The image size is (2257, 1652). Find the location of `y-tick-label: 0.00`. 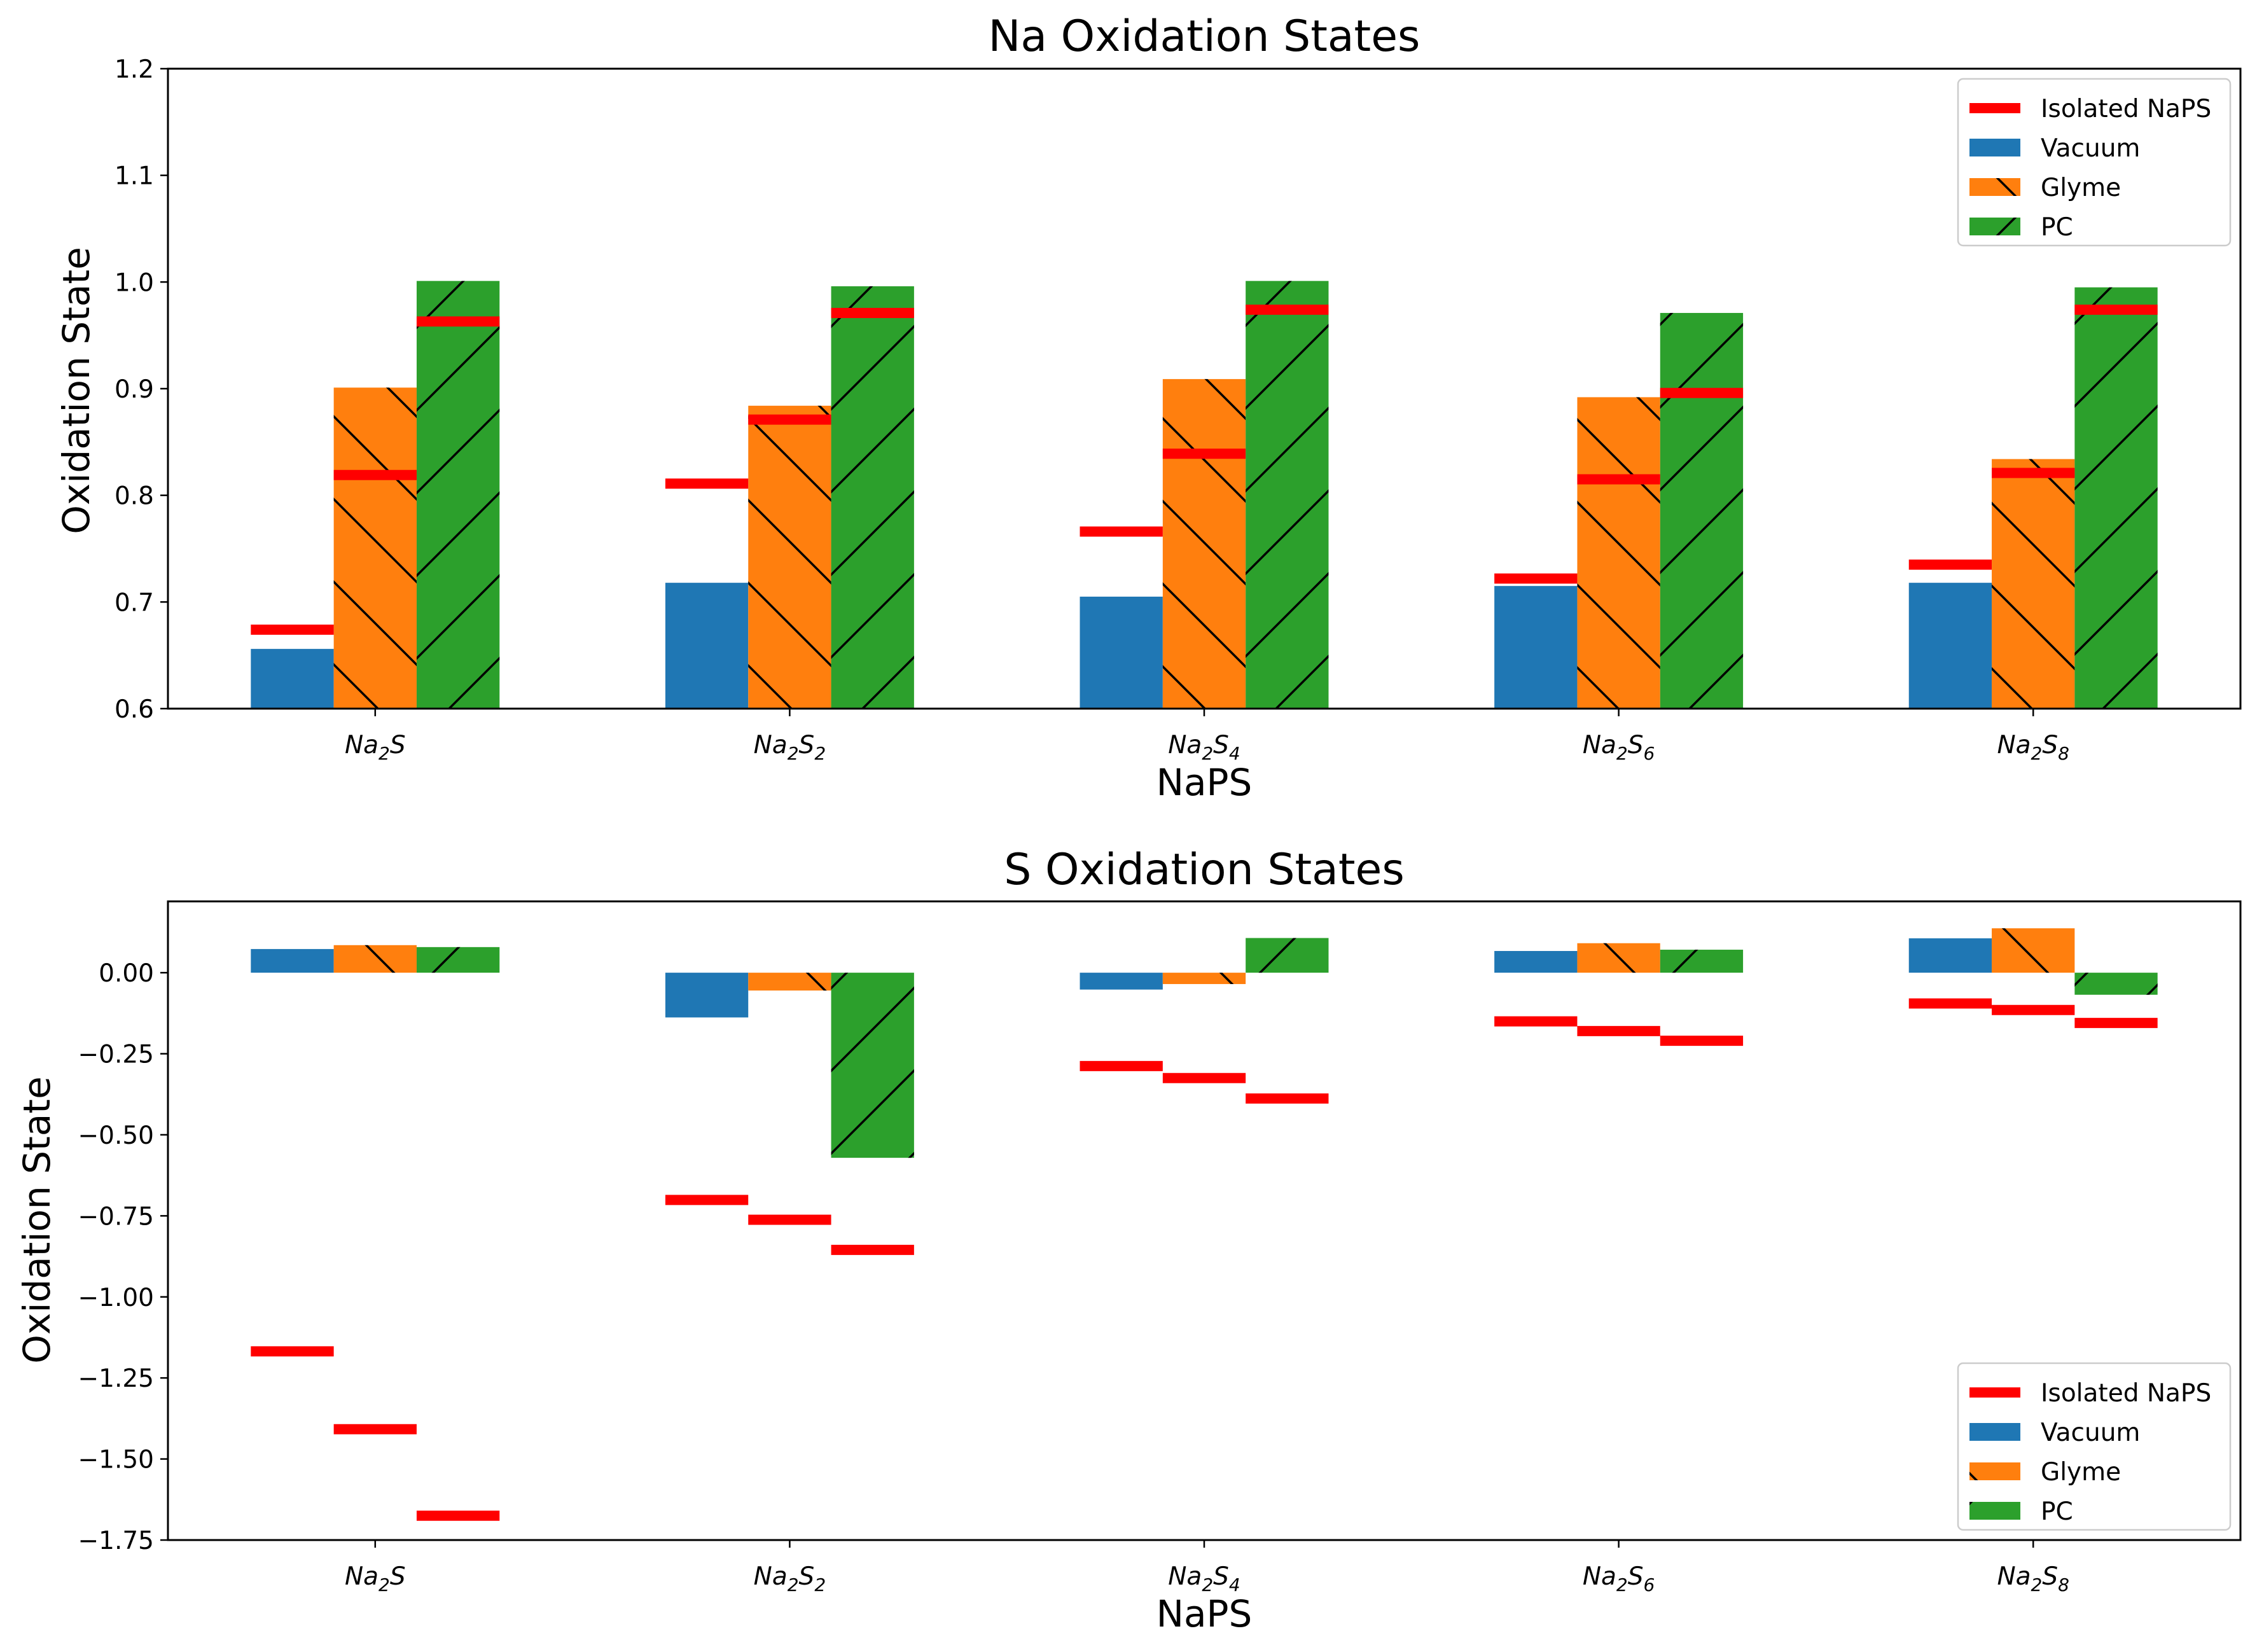

y-tick-label: 0.00 is located at coordinates (126, 973).